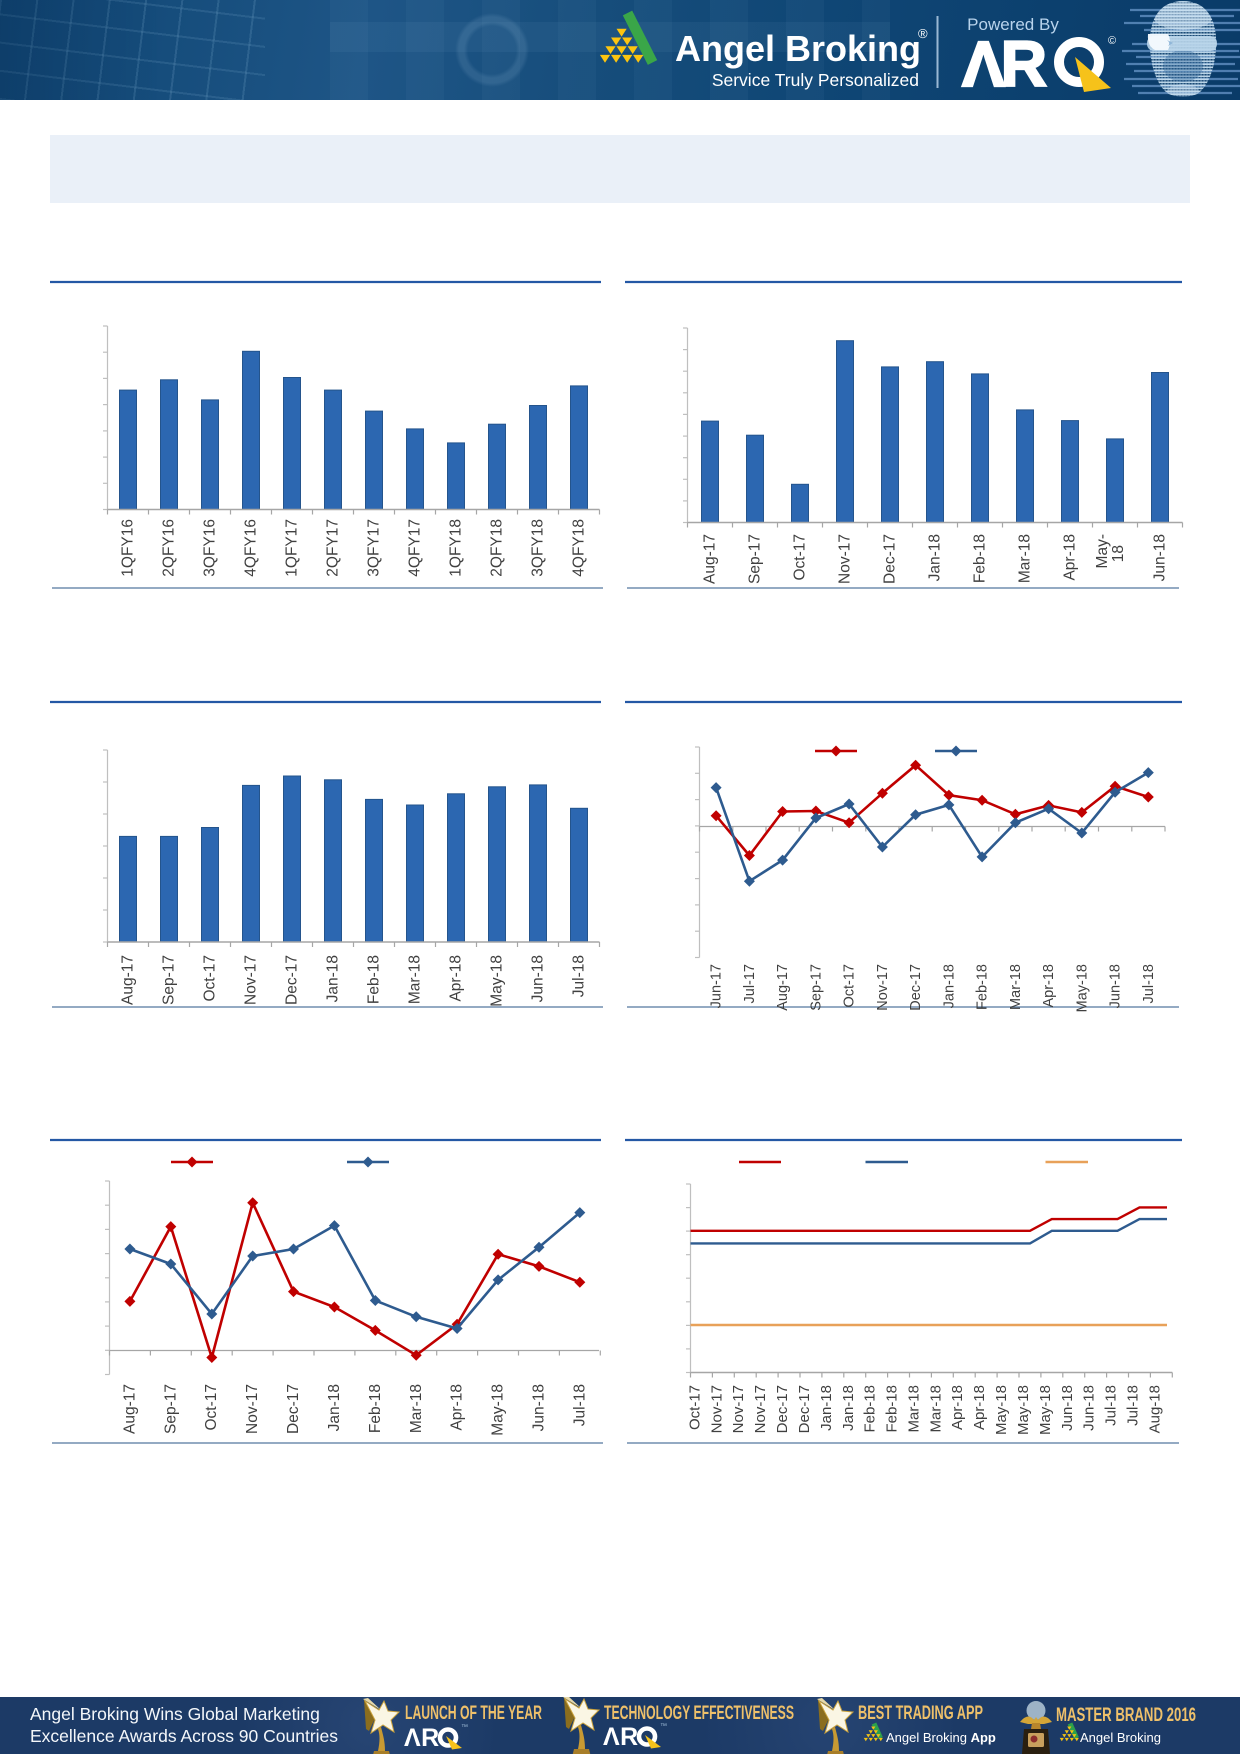 This screenshot has height=1759, width=1240. Describe the element at coordinates (717, 986) in the screenshot. I see `svg-text: Jun-17` at that location.